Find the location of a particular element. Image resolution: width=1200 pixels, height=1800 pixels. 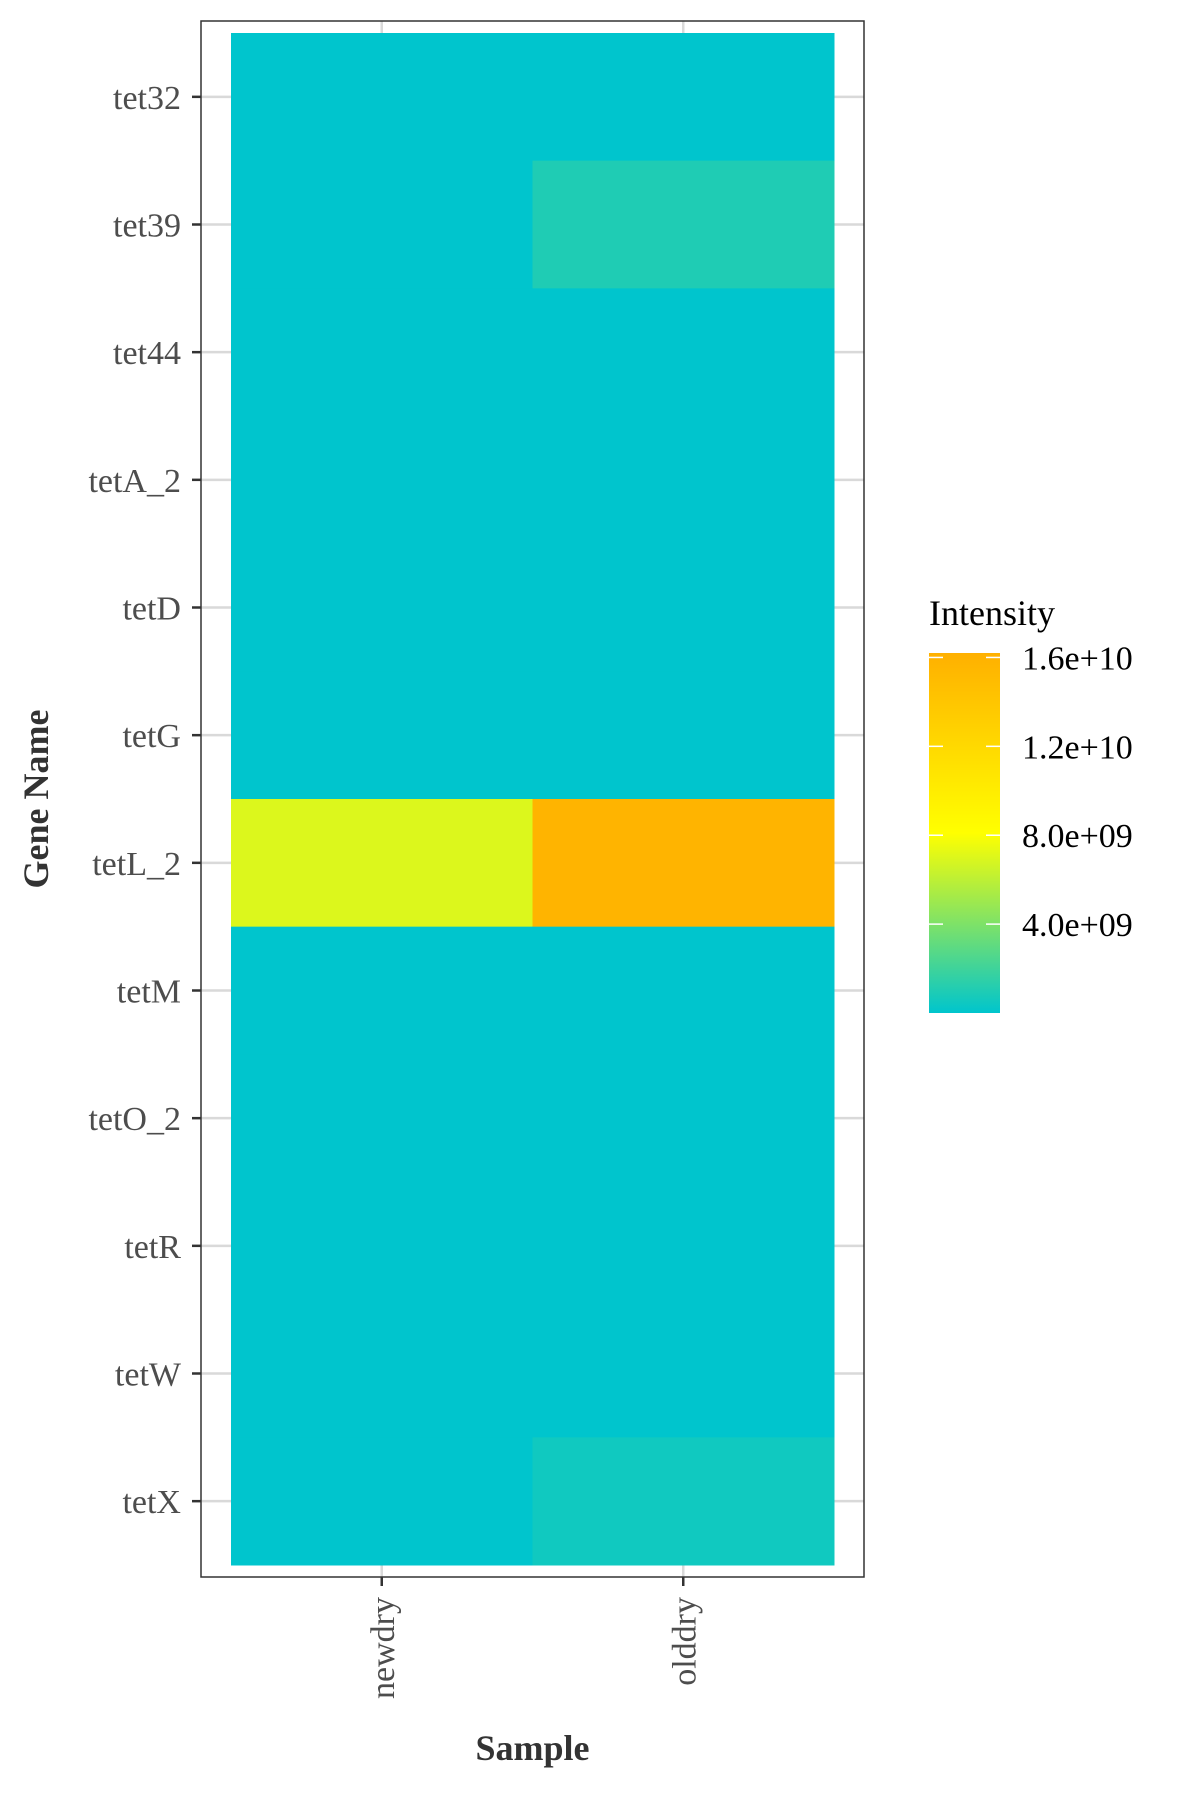

y-tick-label: tetX is located at coordinates (151, 1502).